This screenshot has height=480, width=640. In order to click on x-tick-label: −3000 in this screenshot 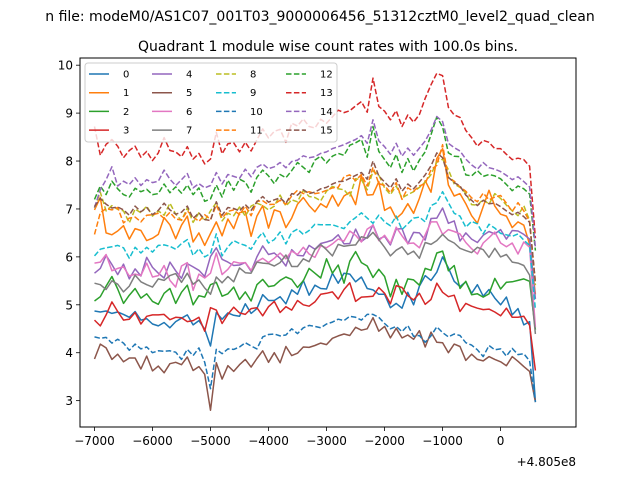, I will do `click(326, 441)`.